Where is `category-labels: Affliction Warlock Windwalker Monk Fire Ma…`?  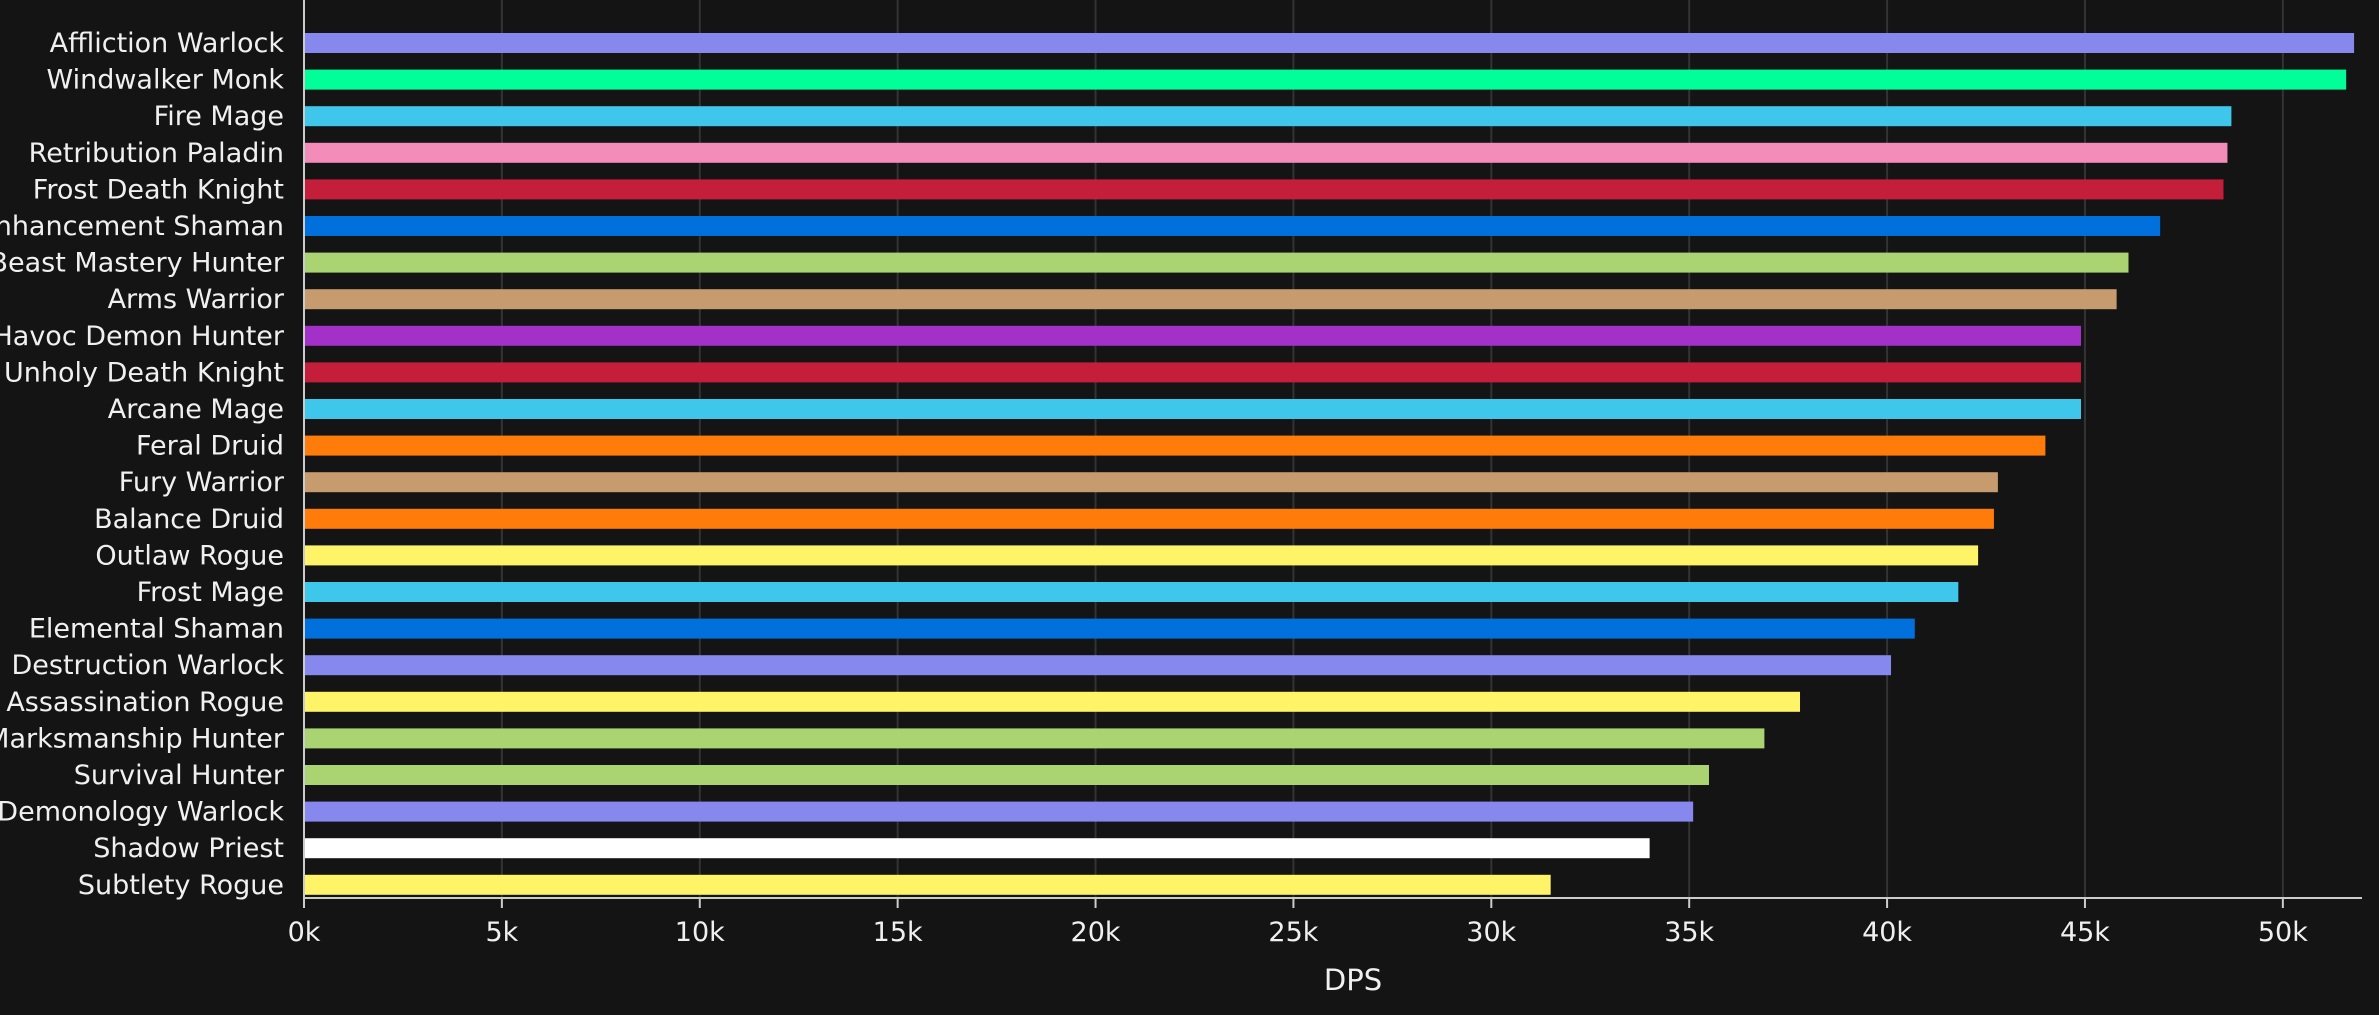 category-labels: Affliction Warlock Windwalker Monk Fire Ma… is located at coordinates (142, 464).